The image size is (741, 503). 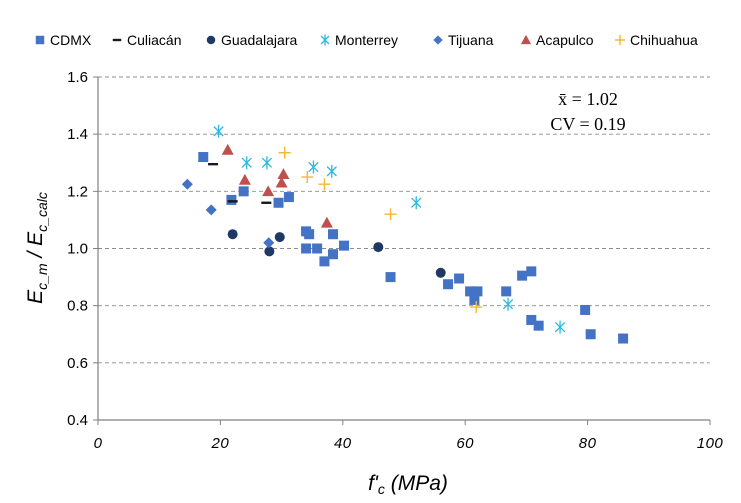 What do you see at coordinates (98, 443) in the screenshot?
I see `x-tick-label: 0` at bounding box center [98, 443].